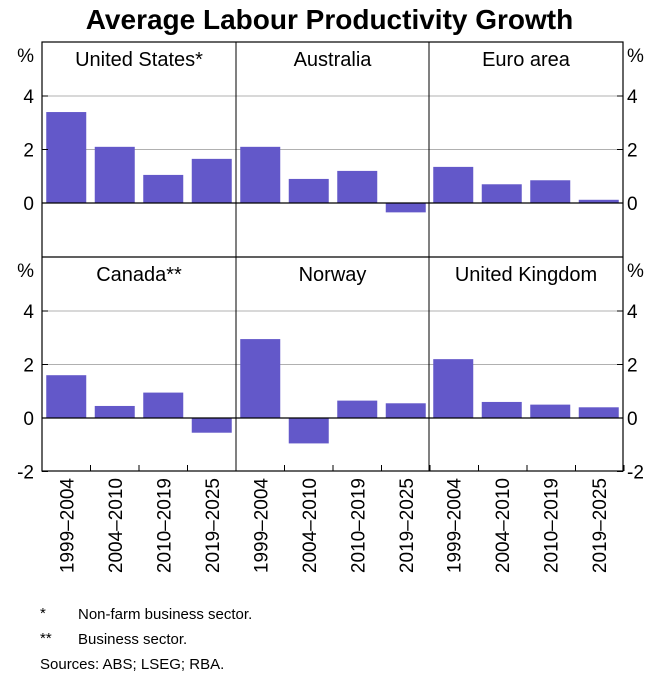 The width and height of the screenshot is (659, 691). What do you see at coordinates (526, 275) in the screenshot?
I see `panel-title: United Kingdom` at bounding box center [526, 275].